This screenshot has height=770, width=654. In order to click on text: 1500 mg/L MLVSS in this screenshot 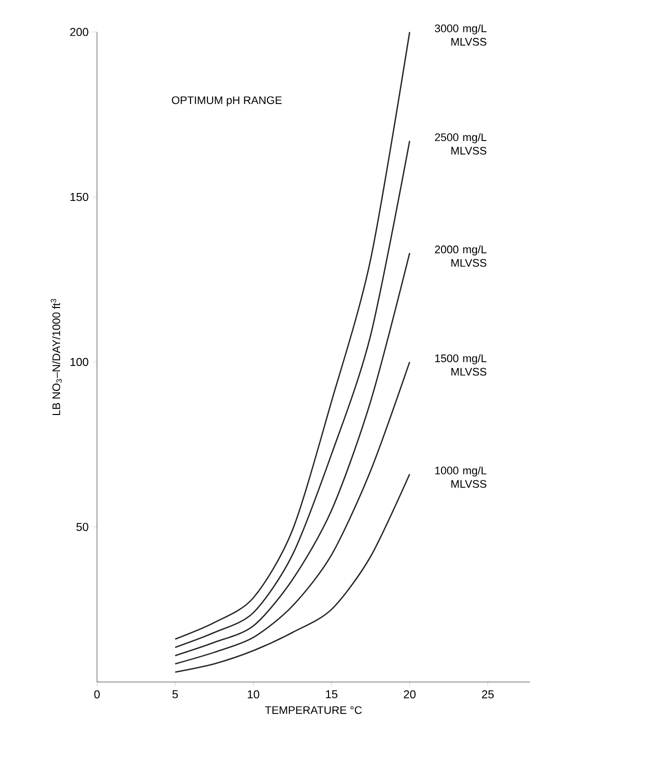, I will do `click(460, 365)`.